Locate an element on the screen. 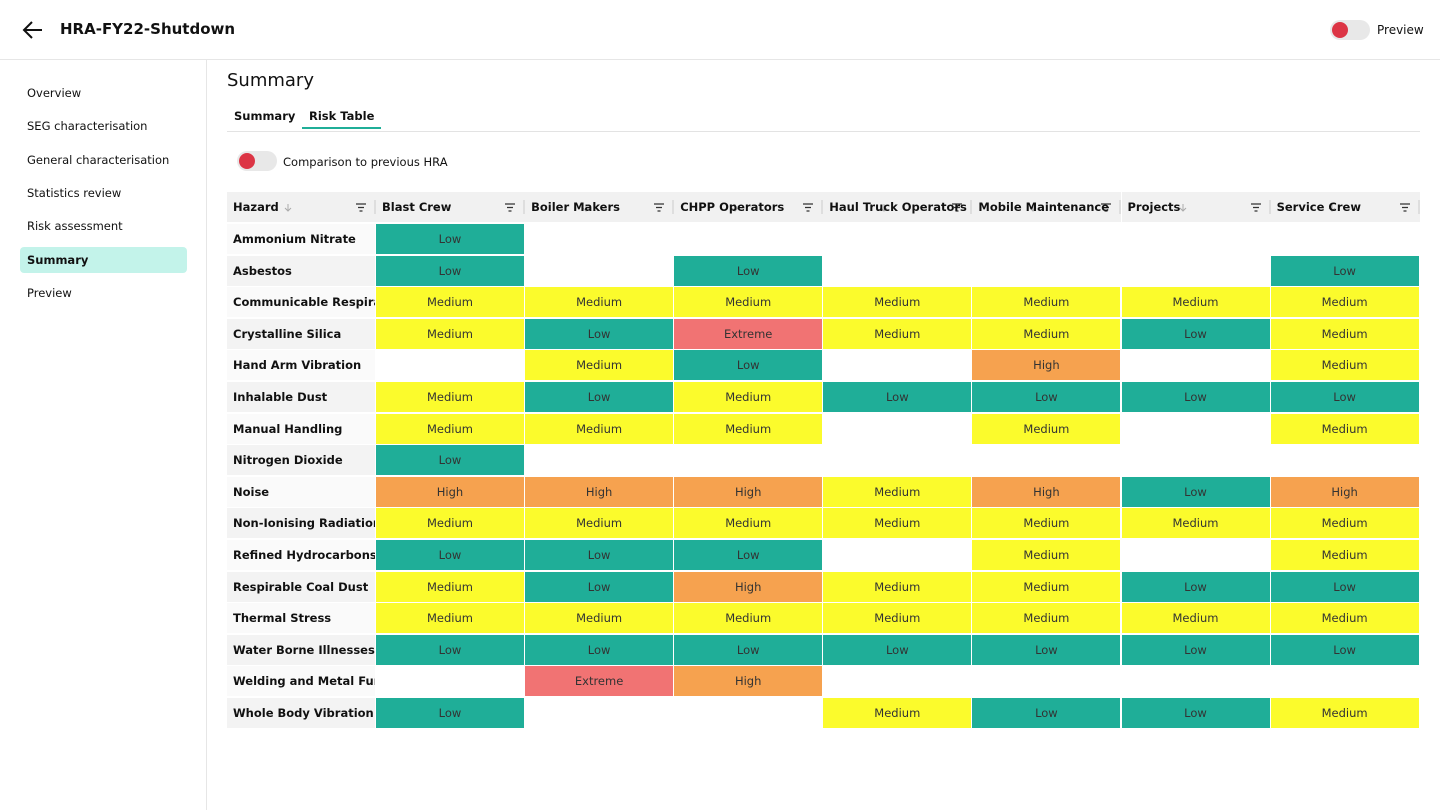 Image resolution: width=1440 pixels, height=810 pixels. column-header: Haul Truck Operators is located at coordinates (898, 207).